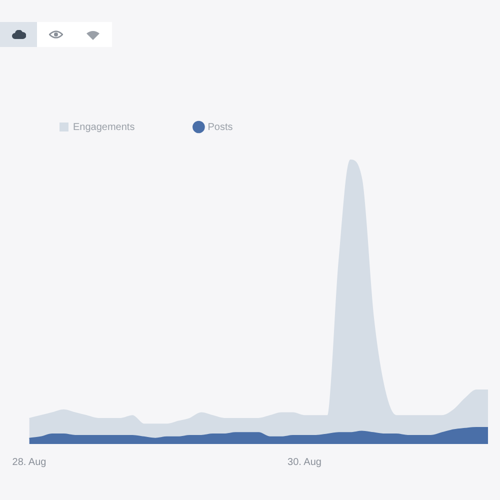 The width and height of the screenshot is (500, 500). Describe the element at coordinates (220, 127) in the screenshot. I see `legend-label: Posts` at that location.